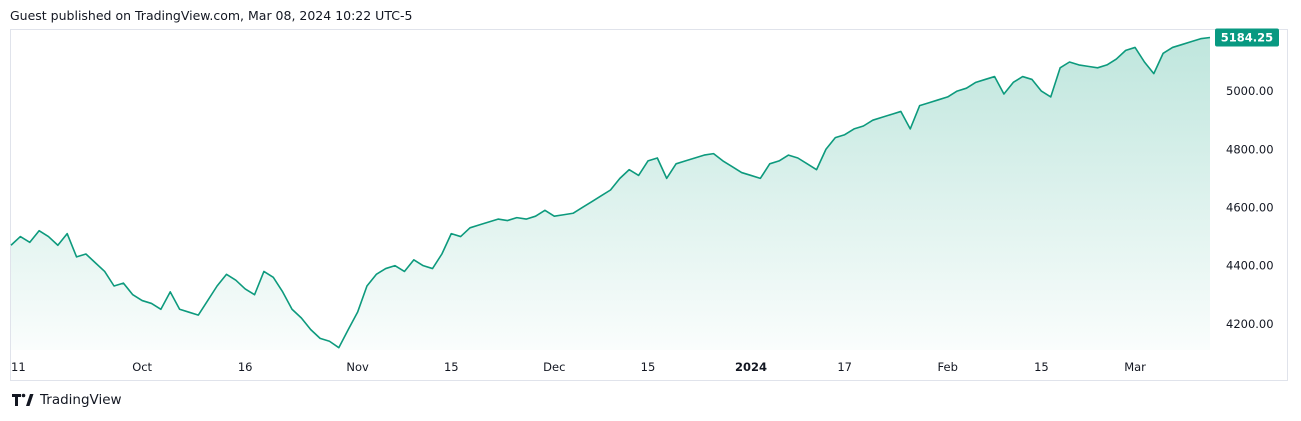  I want to click on y-tick-label: 4200.00, so click(1250, 324).